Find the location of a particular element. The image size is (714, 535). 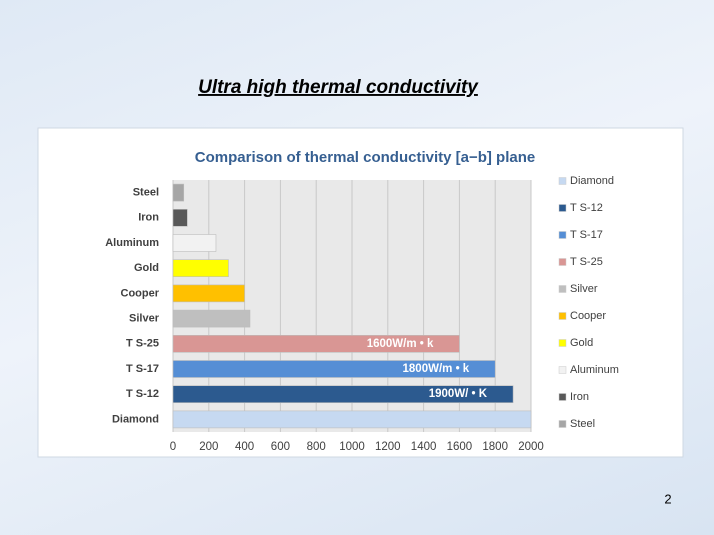

y-tick-label: Aluminum is located at coordinates (132, 243).